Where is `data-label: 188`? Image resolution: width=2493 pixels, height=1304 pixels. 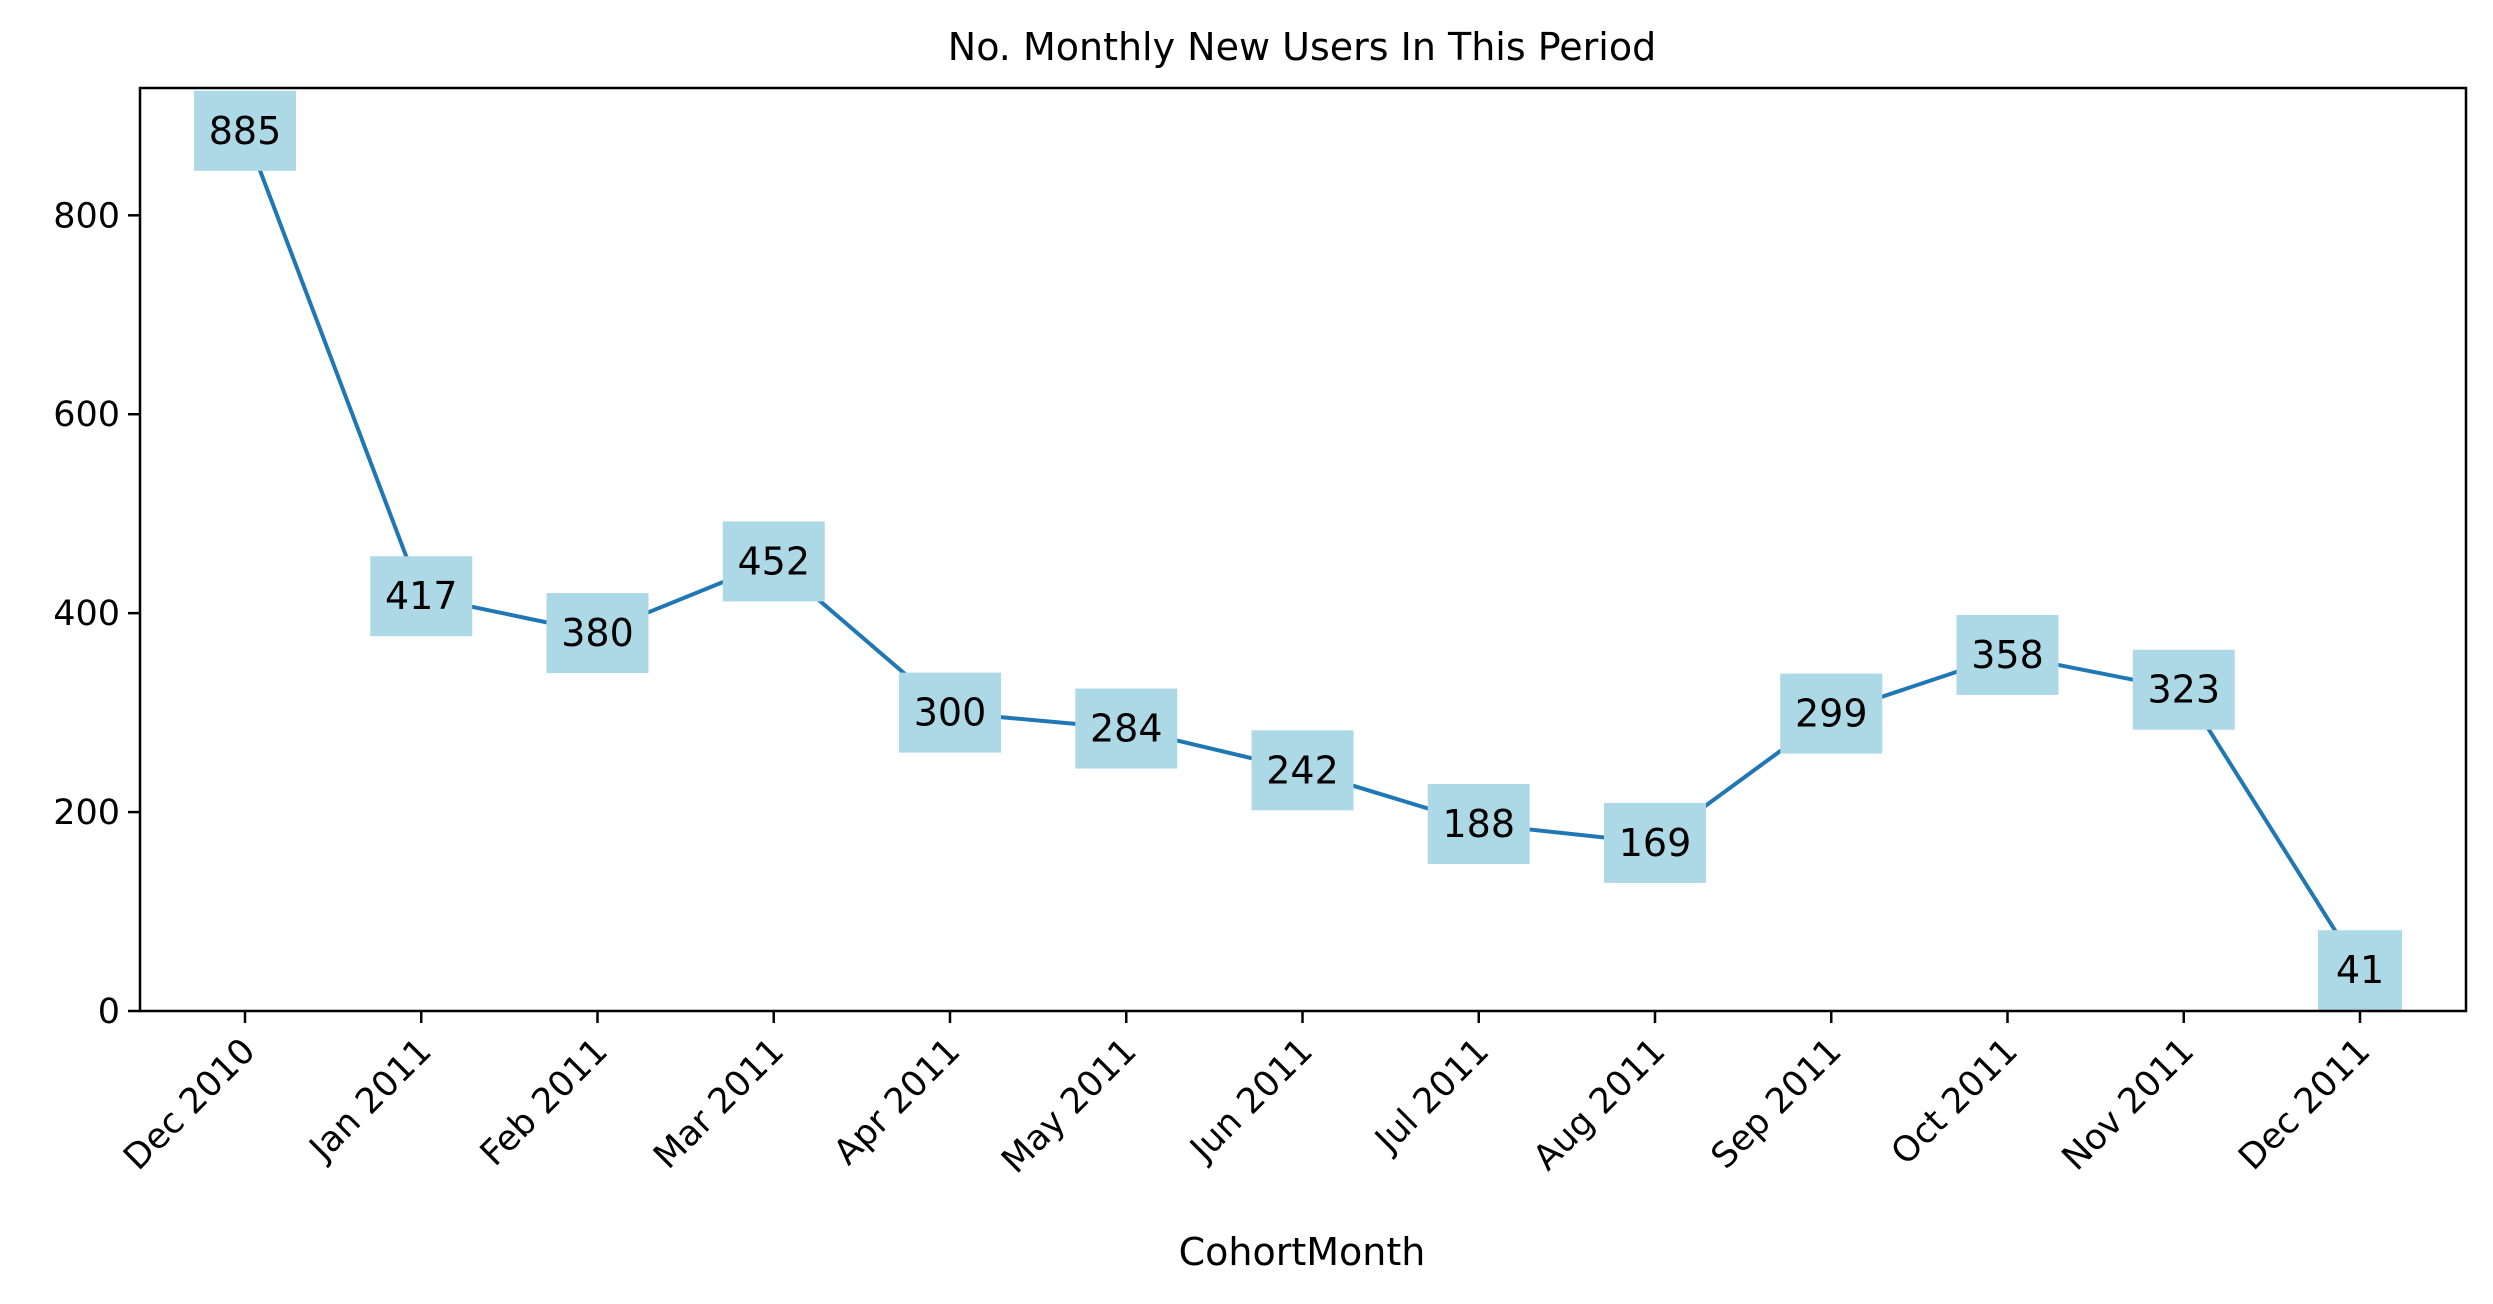 data-label: 188 is located at coordinates (1478, 824).